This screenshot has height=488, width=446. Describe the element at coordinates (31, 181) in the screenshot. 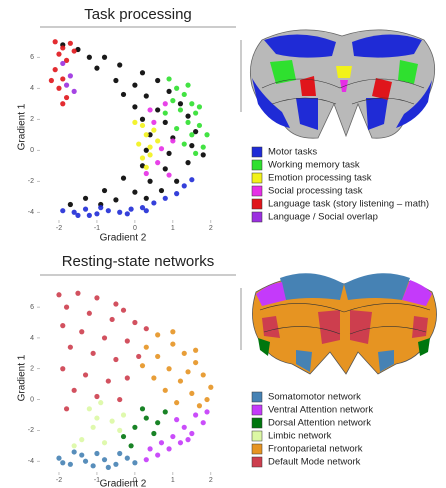

I see `y-tick-label: -2` at that location.